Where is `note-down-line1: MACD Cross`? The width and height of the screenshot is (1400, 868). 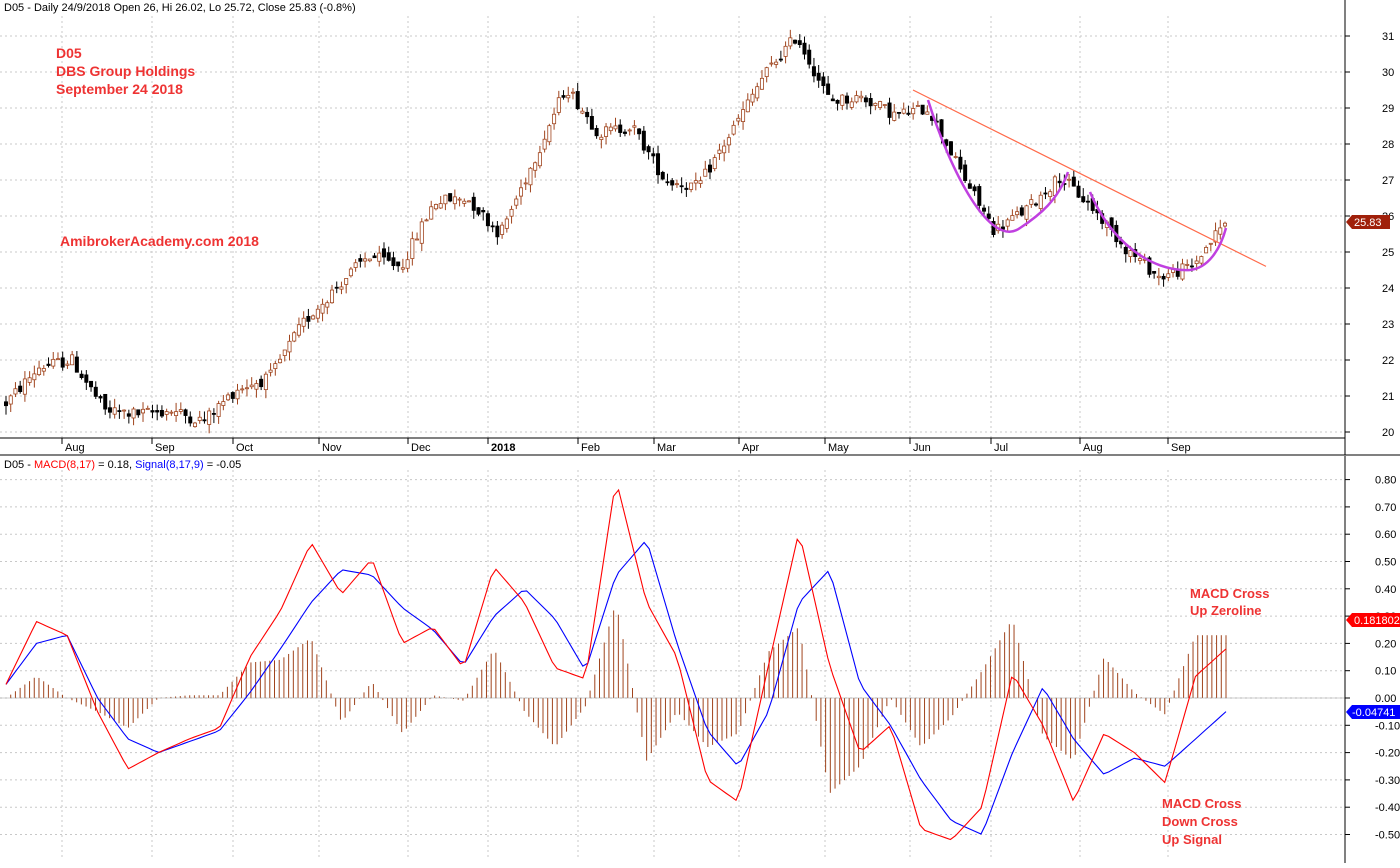
note-down-line1: MACD Cross is located at coordinates (1201, 803).